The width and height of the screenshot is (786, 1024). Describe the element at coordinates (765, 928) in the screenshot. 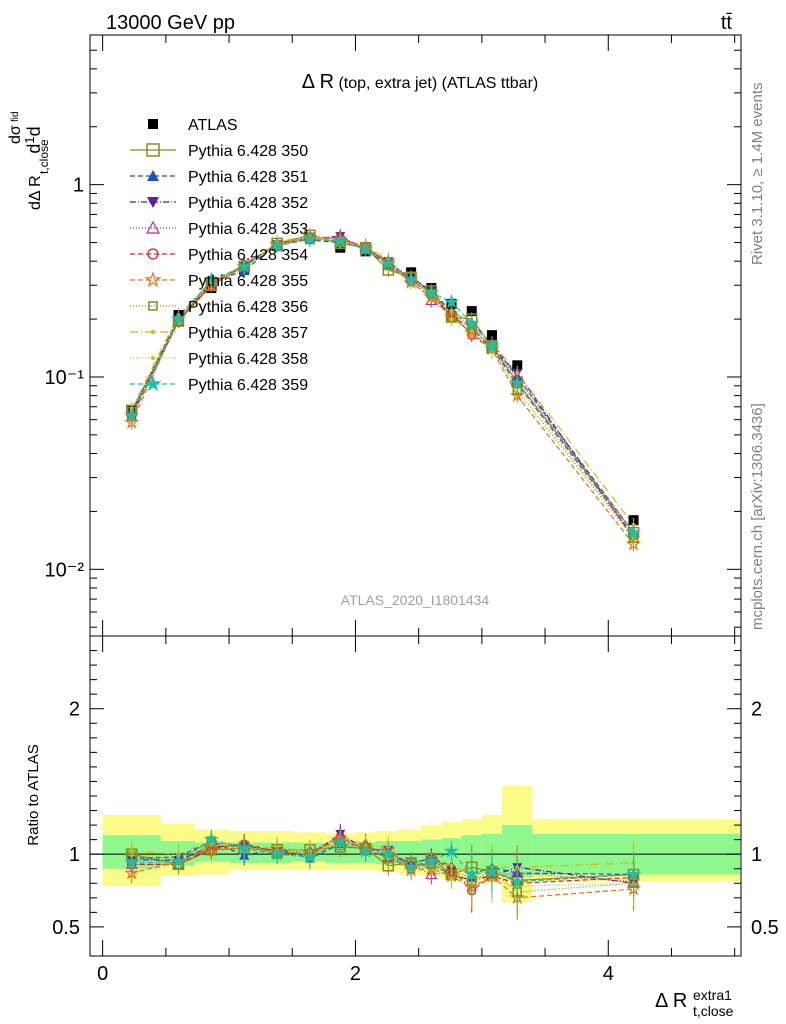

I see `ratio-y-label-right: 0.5` at that location.